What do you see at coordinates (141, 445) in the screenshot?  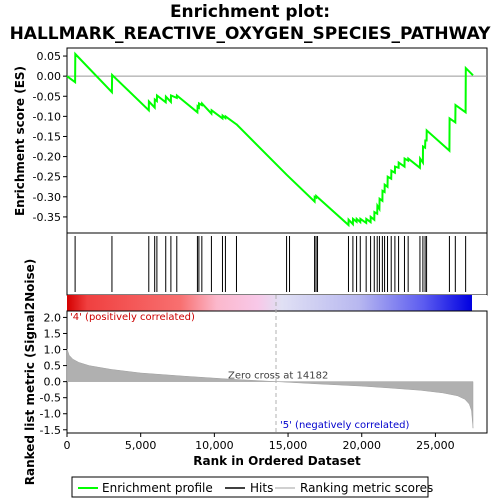 I see `metric-x-tick-label: 5,000` at bounding box center [141, 445].